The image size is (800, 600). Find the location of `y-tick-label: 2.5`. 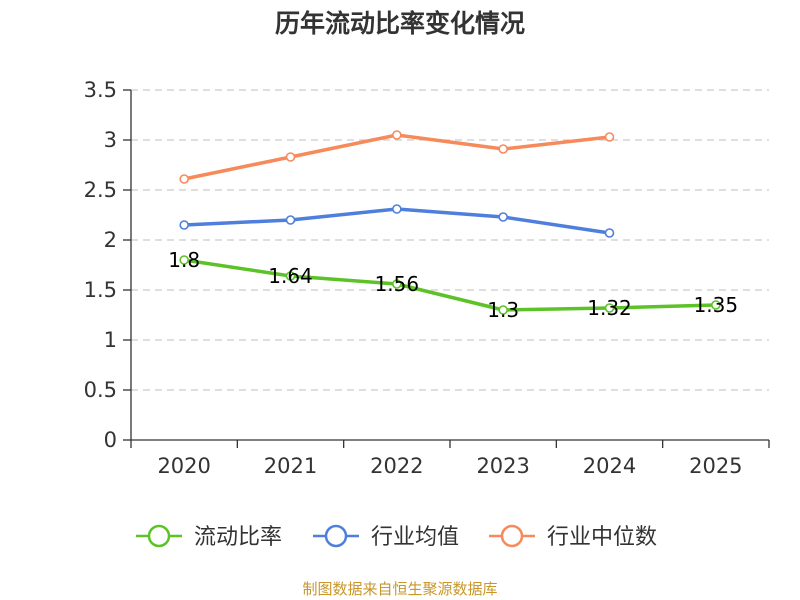

y-tick-label: 2.5 is located at coordinates (100, 190).